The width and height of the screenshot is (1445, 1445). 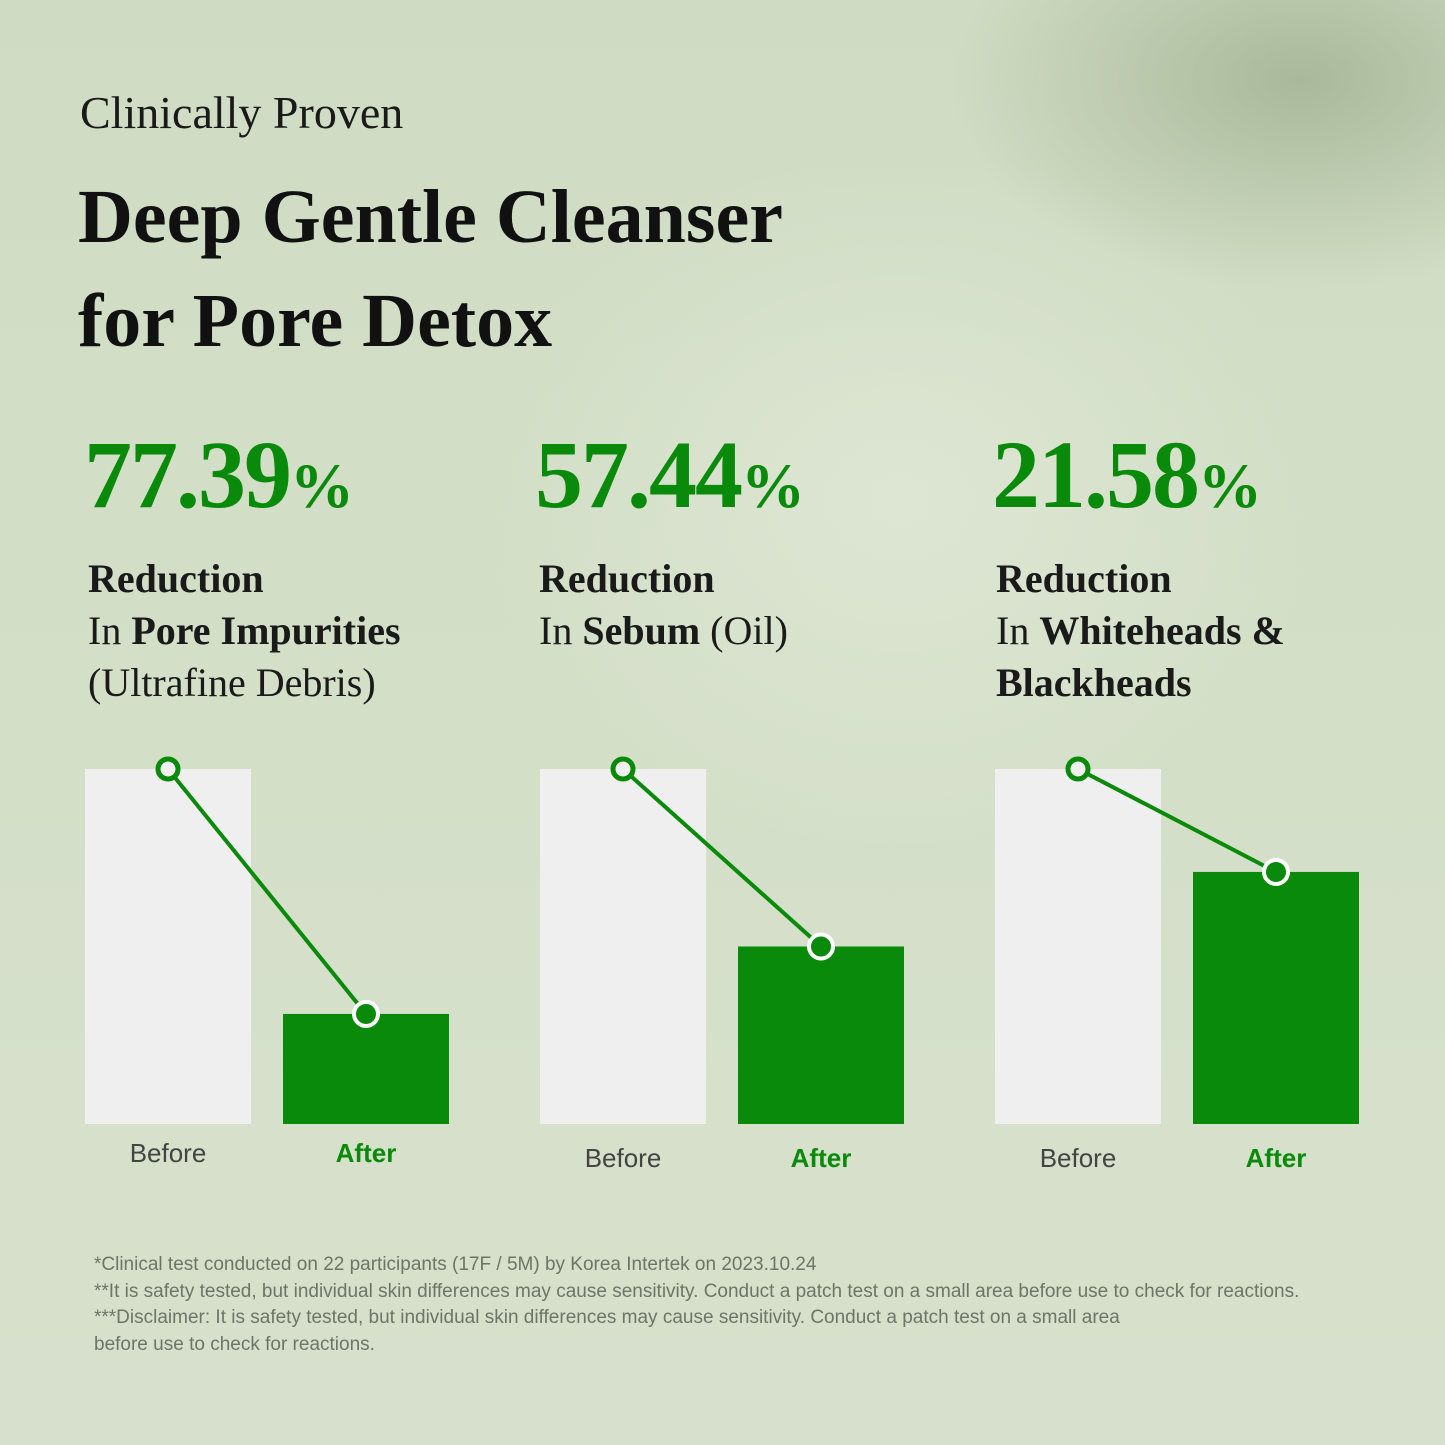 What do you see at coordinates (744, 630) in the screenshot?
I see `stat-line: (Oil)` at bounding box center [744, 630].